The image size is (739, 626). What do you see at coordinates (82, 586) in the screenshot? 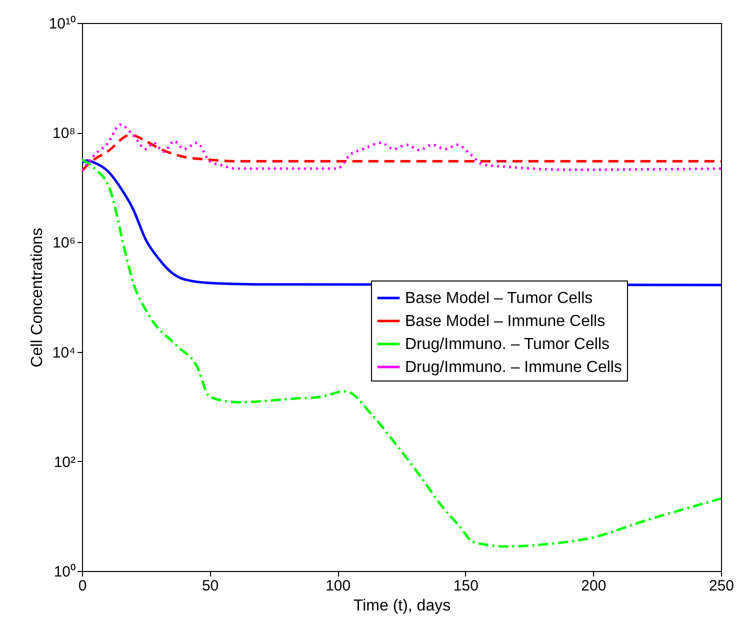
I see `x-tick-label: 0` at bounding box center [82, 586].